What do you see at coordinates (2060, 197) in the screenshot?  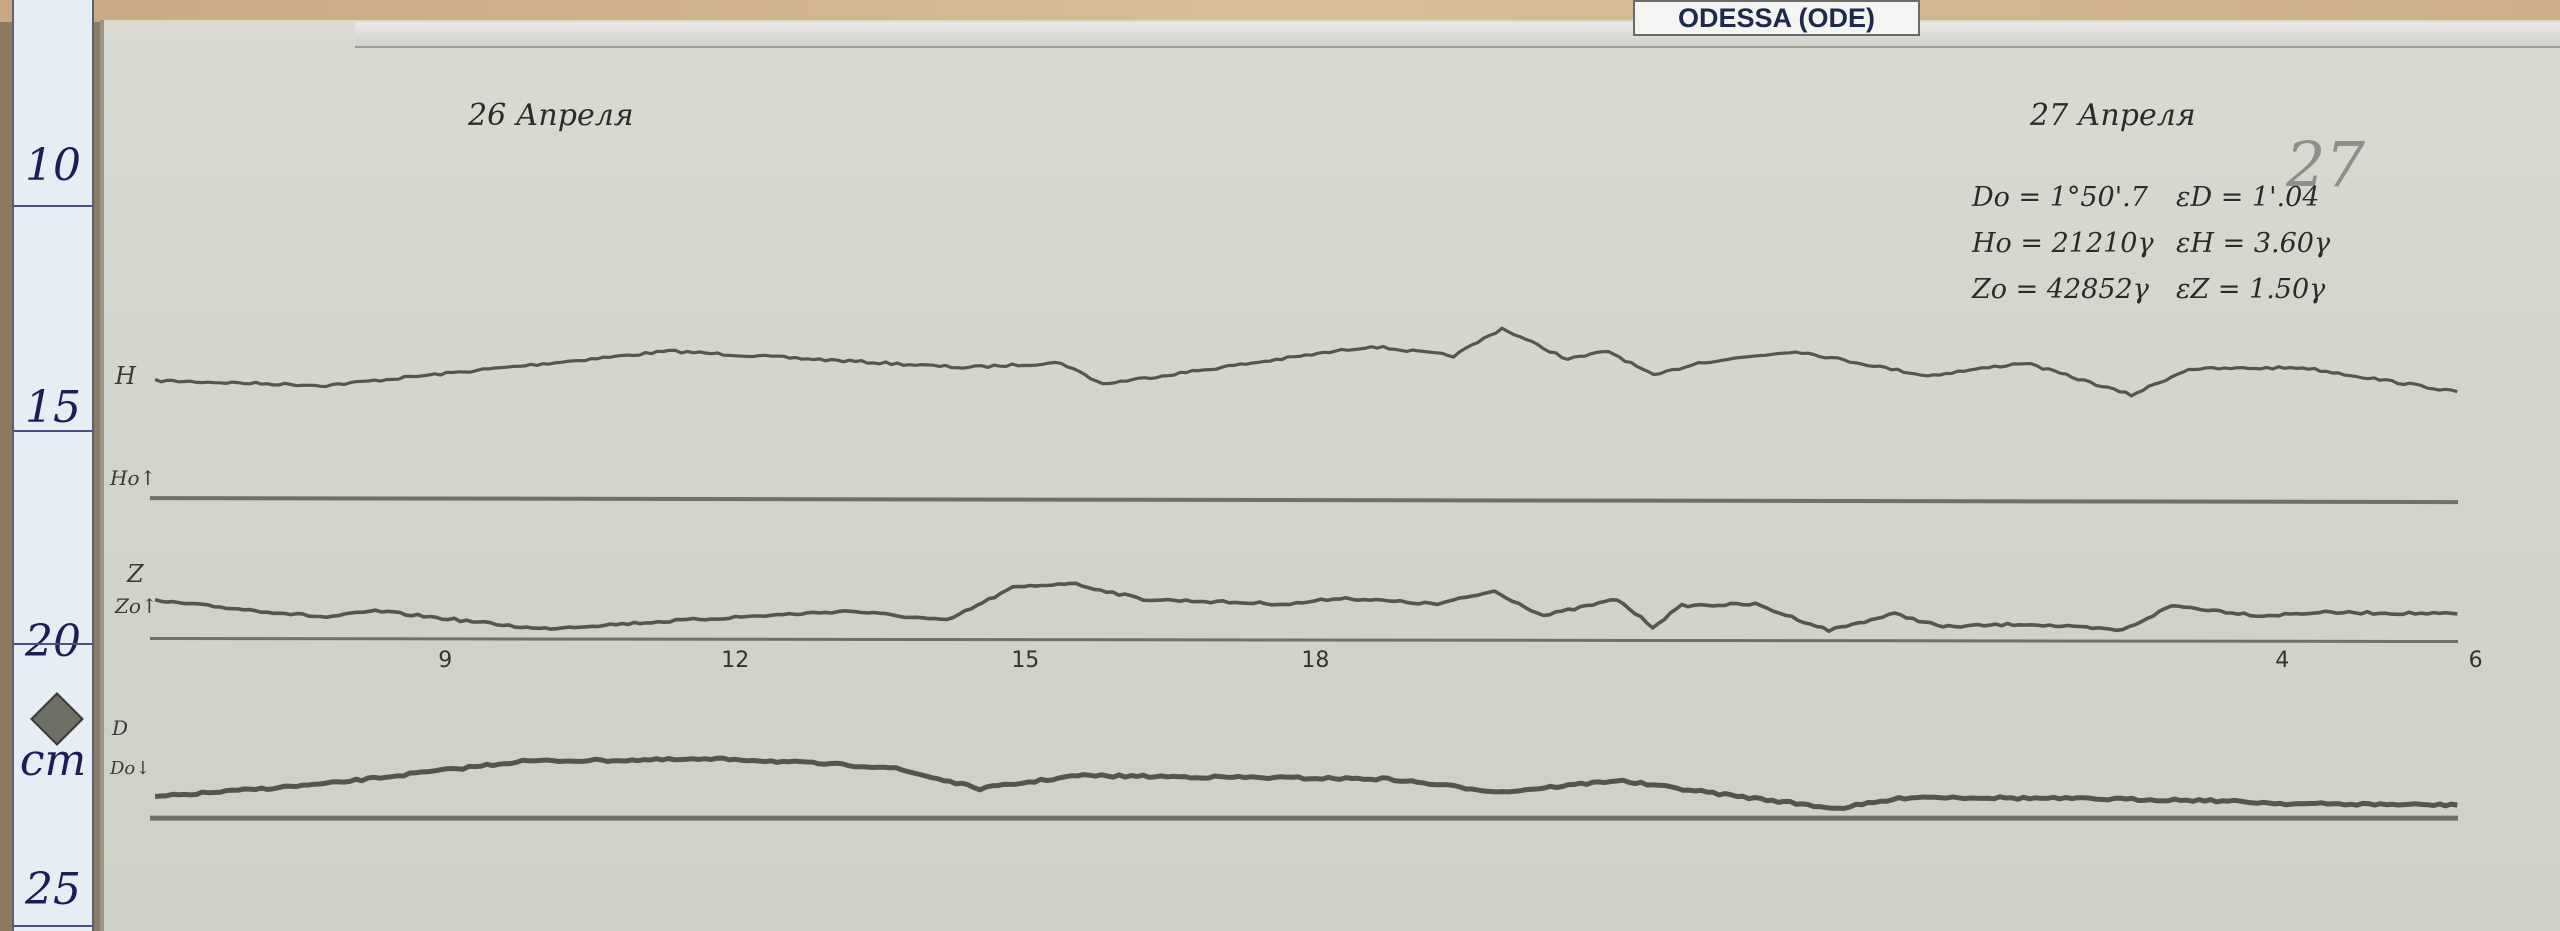 I see `param-d0: Do = 1°50'.7` at bounding box center [2060, 197].